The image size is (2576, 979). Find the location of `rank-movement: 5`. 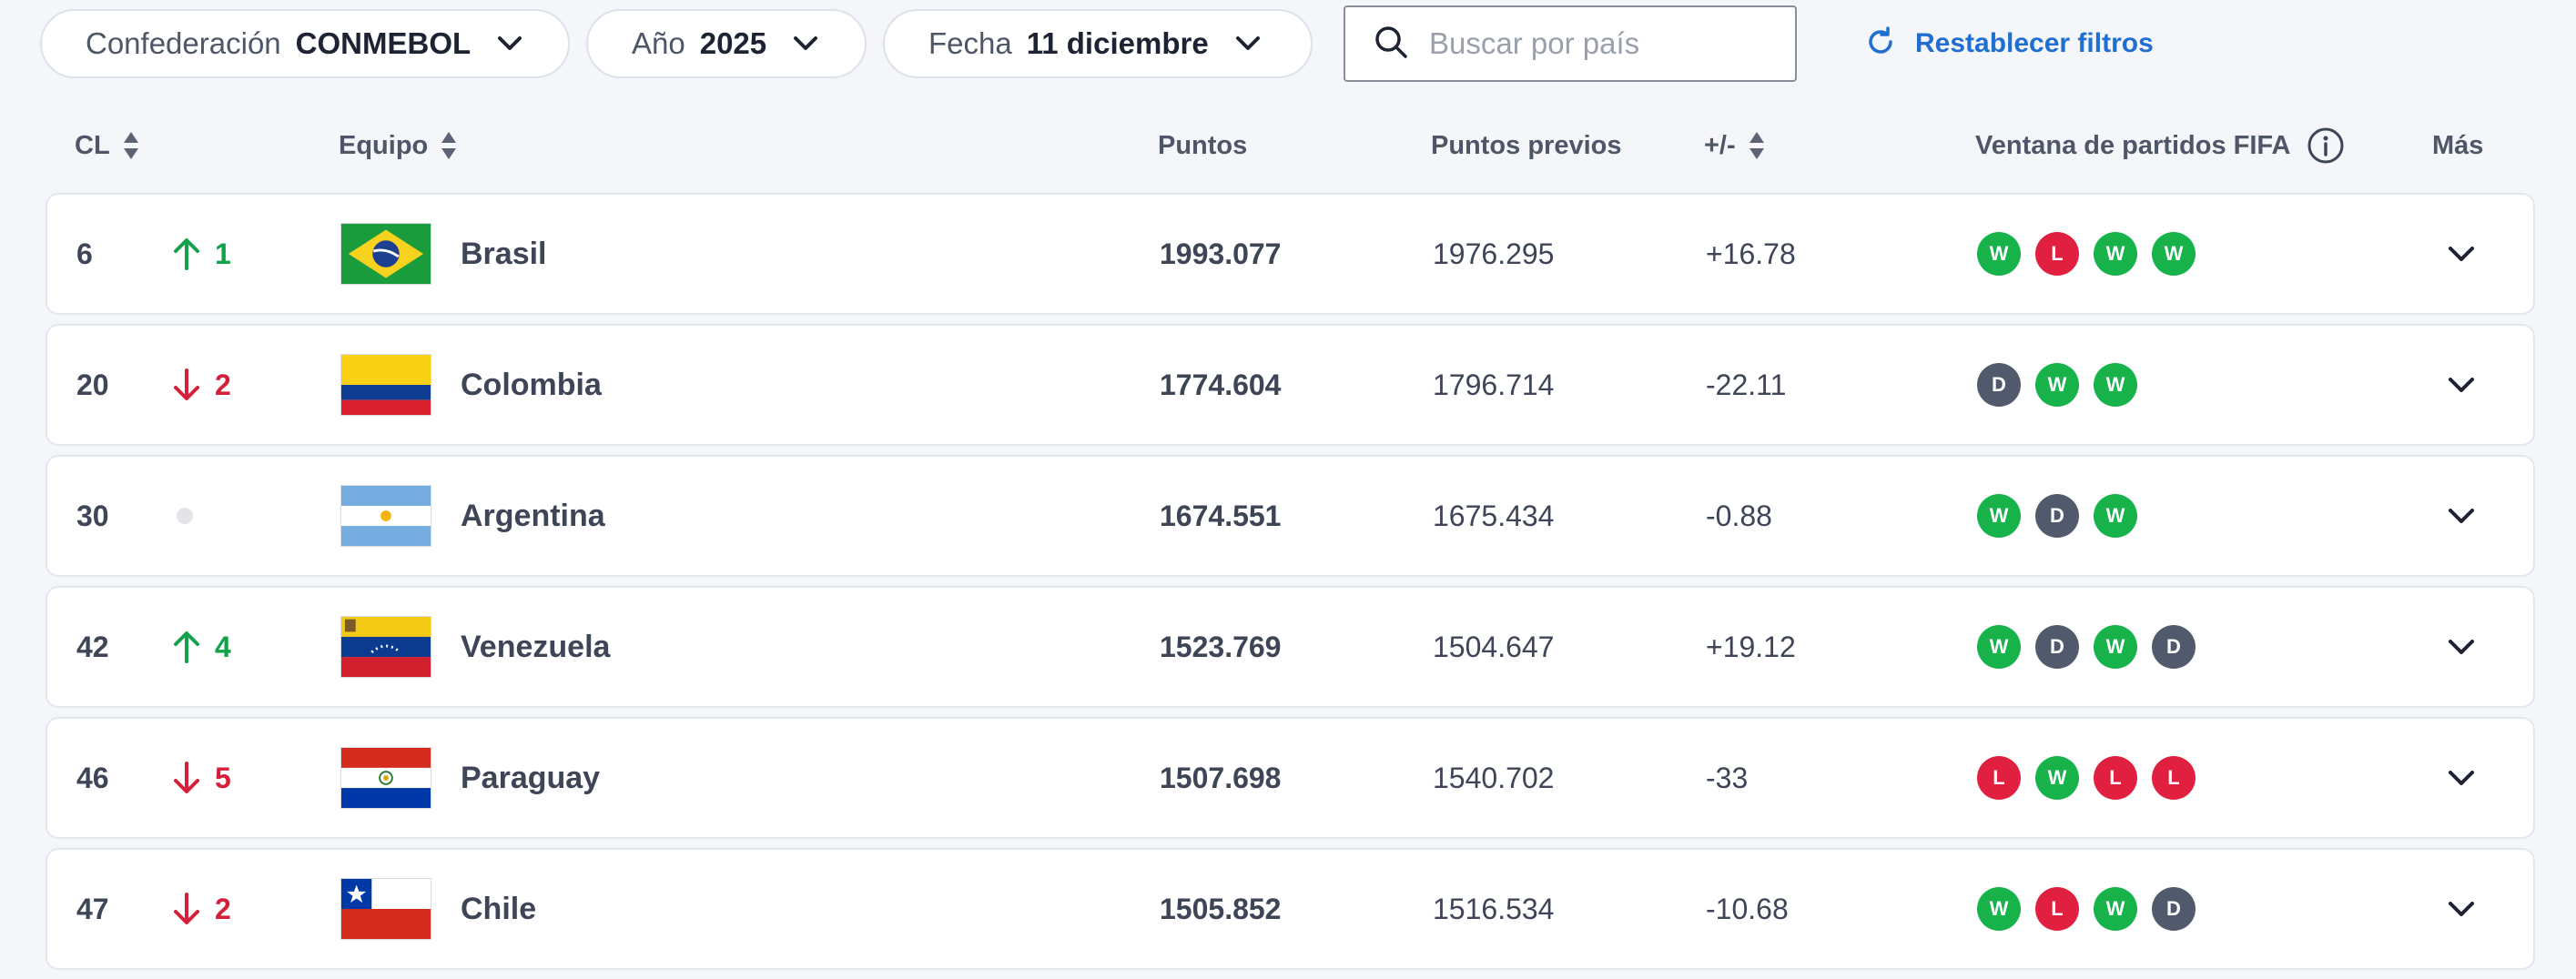

rank-movement: 5 is located at coordinates (201, 778).